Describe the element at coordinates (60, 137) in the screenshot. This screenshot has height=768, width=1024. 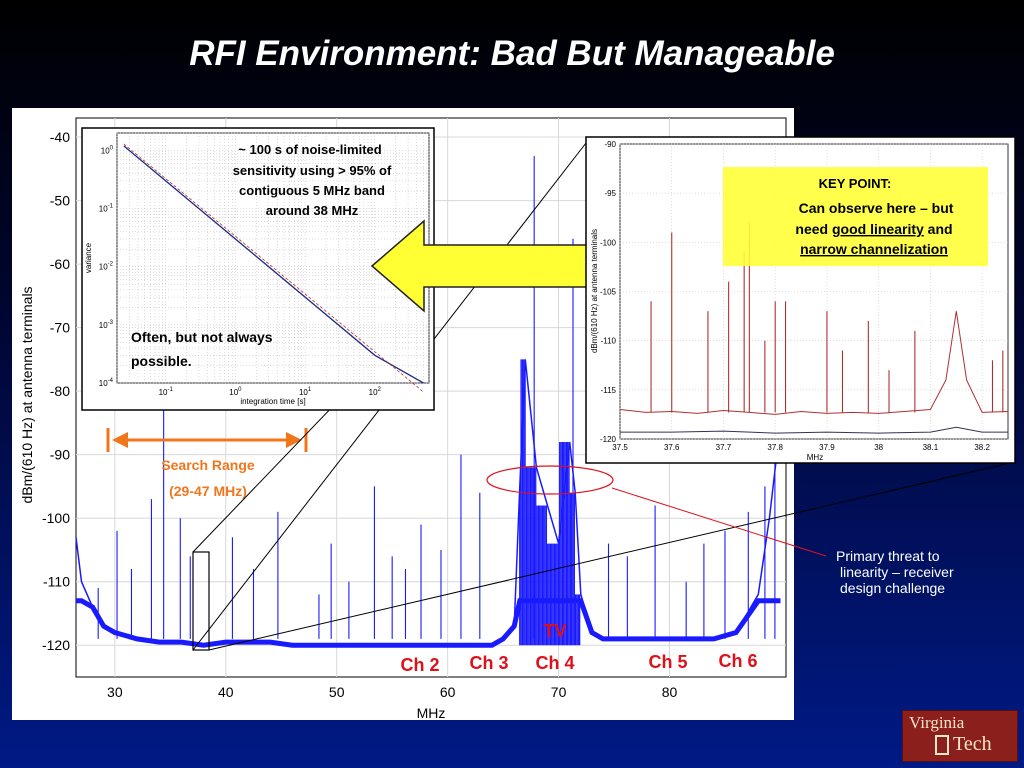
I see `main-ytick-label: -40` at that location.